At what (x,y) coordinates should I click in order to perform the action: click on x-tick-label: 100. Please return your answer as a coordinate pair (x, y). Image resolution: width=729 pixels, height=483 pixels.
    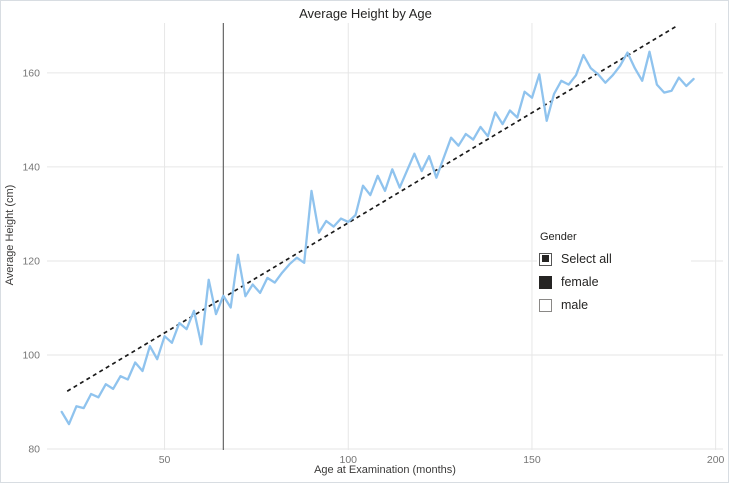
    Looking at the image, I should click on (348, 460).